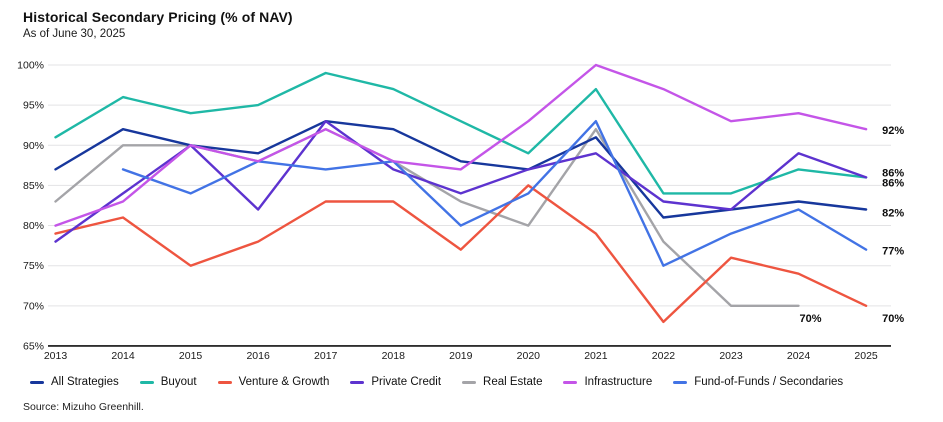 Image resolution: width=943 pixels, height=422 pixels. What do you see at coordinates (799, 356) in the screenshot?
I see `x-tick-label: 2024` at bounding box center [799, 356].